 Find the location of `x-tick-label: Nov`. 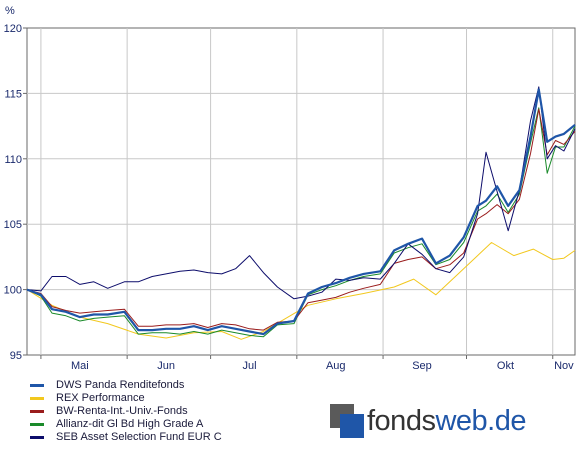

x-tick-label: Nov is located at coordinates (564, 366).